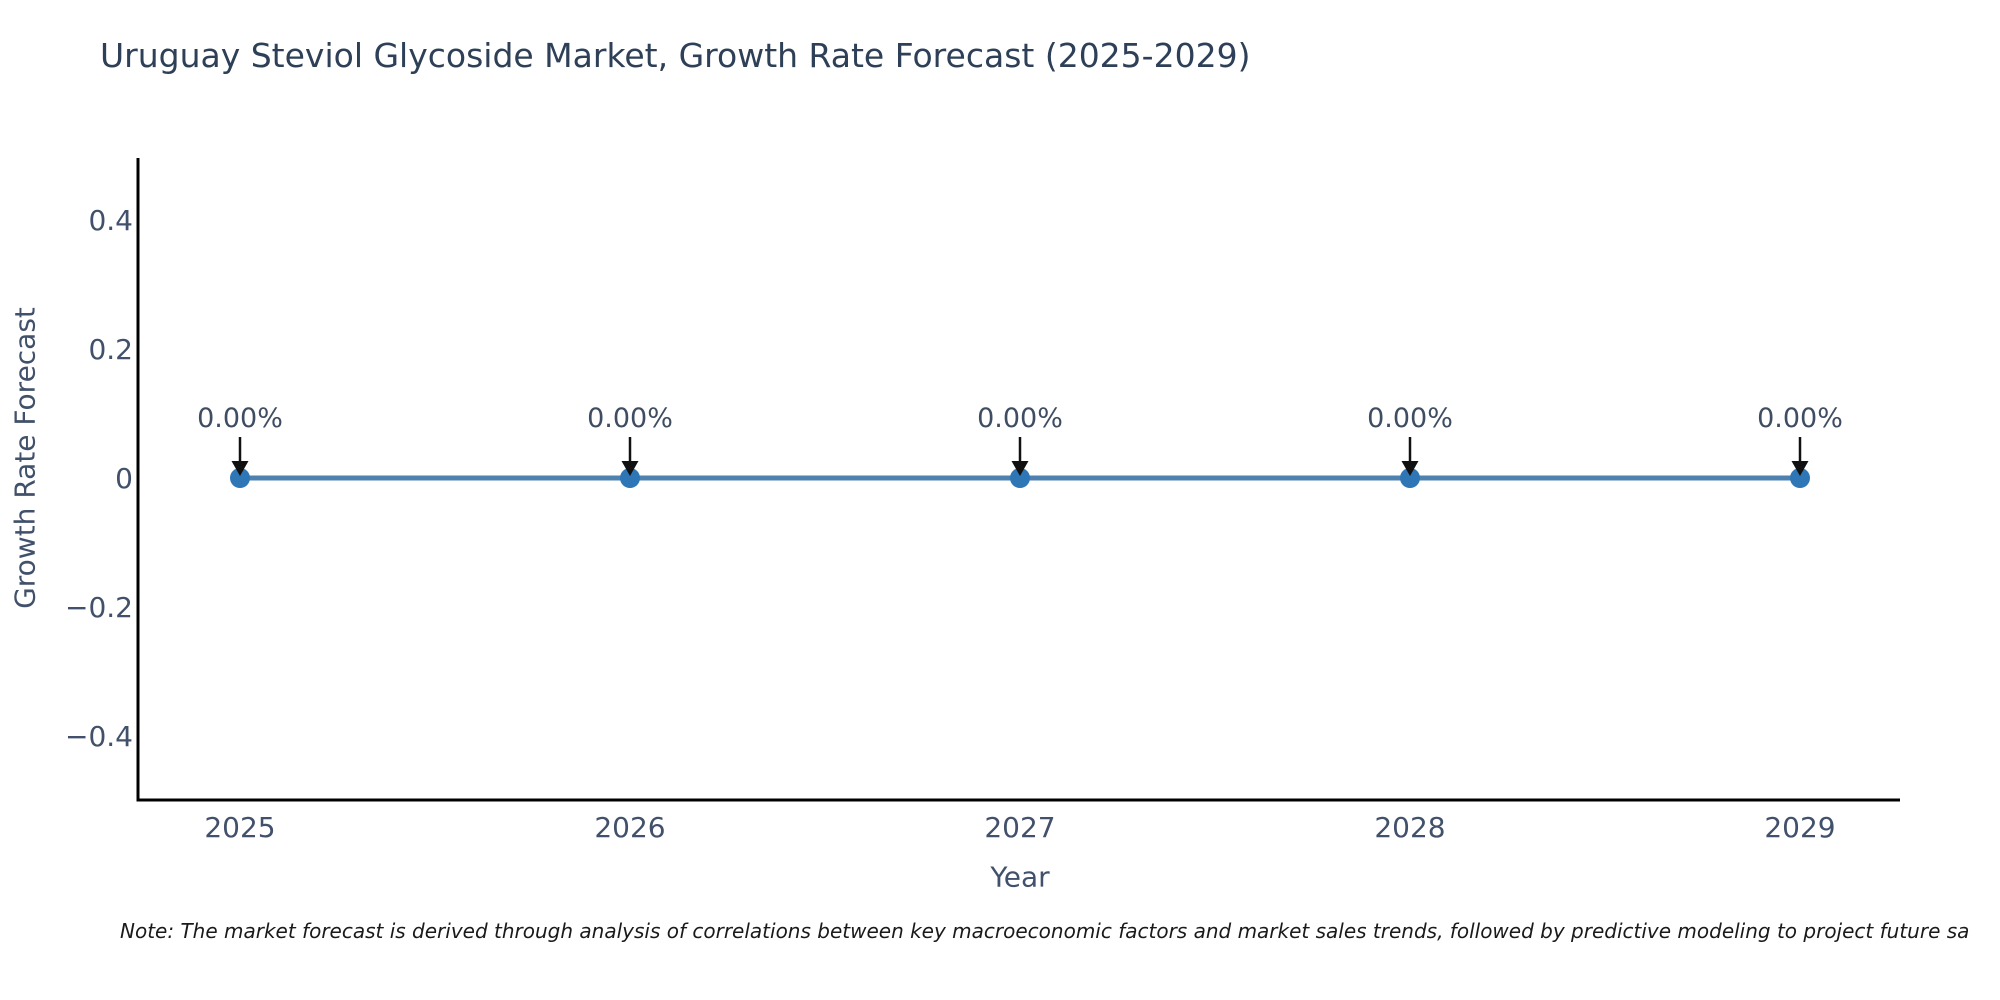 The image size is (2000, 1000). Describe the element at coordinates (110, 349) in the screenshot. I see `y-tick-label: 0.2` at that location.